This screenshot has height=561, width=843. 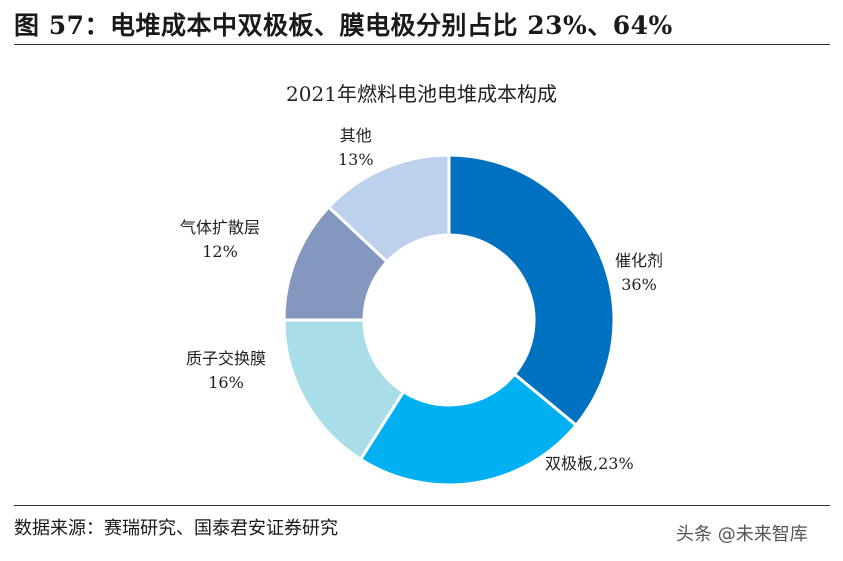 I want to click on bottom-divider, so click(x=422, y=505).